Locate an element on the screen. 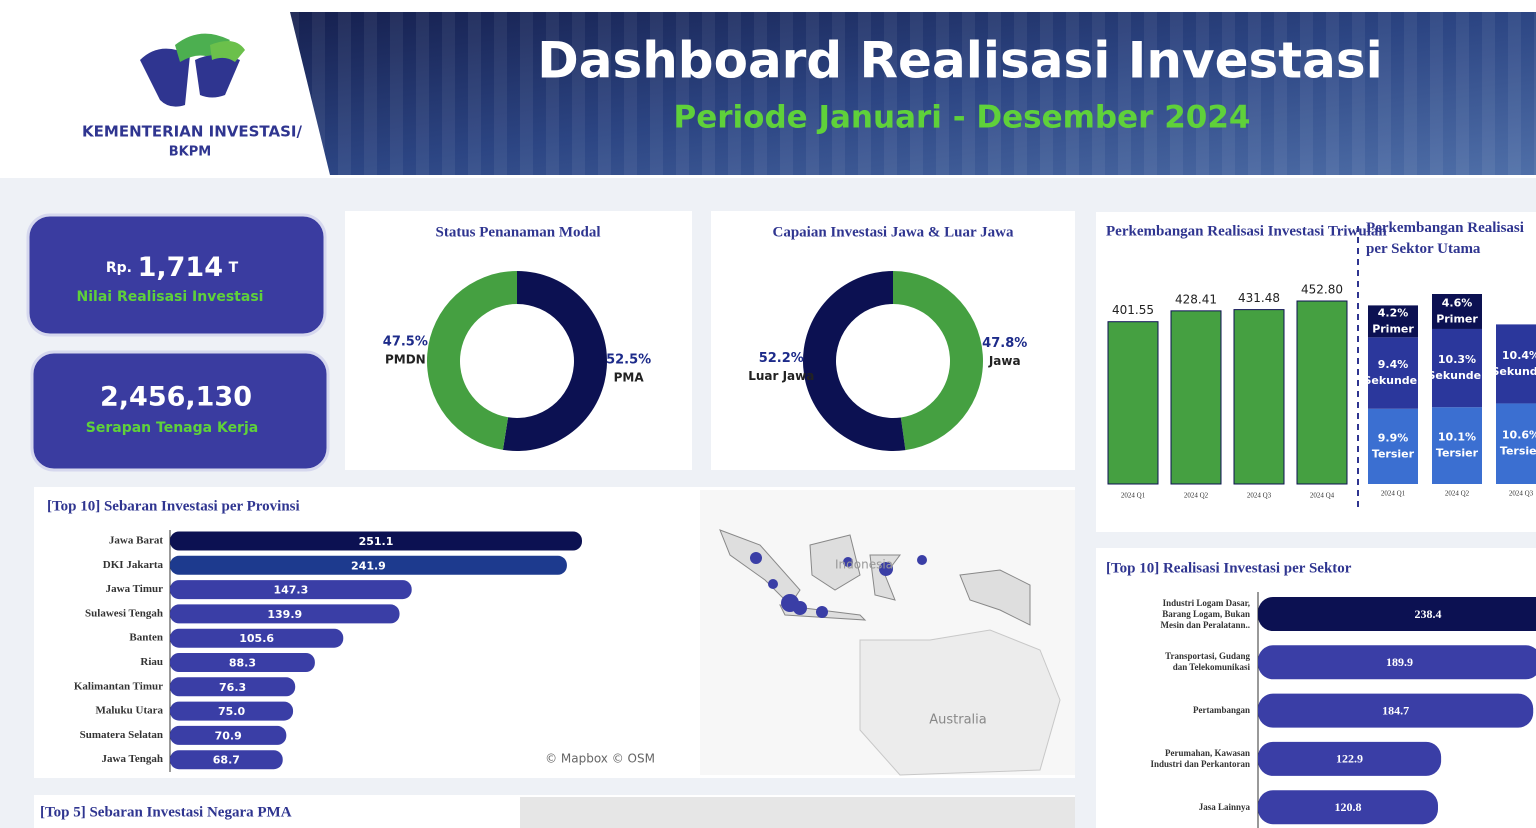 The image size is (1536, 828). logo-text: BKPM is located at coordinates (190, 152).